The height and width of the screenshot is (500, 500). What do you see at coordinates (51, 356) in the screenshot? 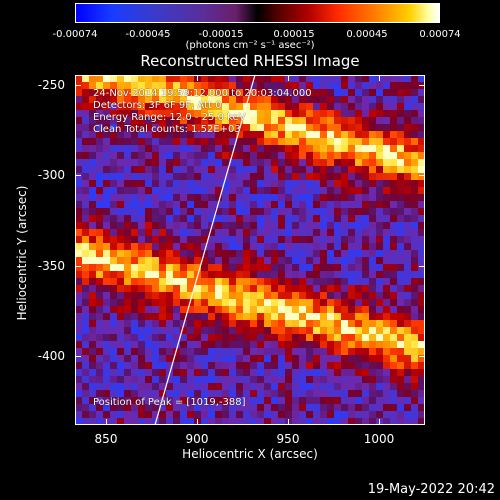
I see `y-tick-label: -400` at bounding box center [51, 356].